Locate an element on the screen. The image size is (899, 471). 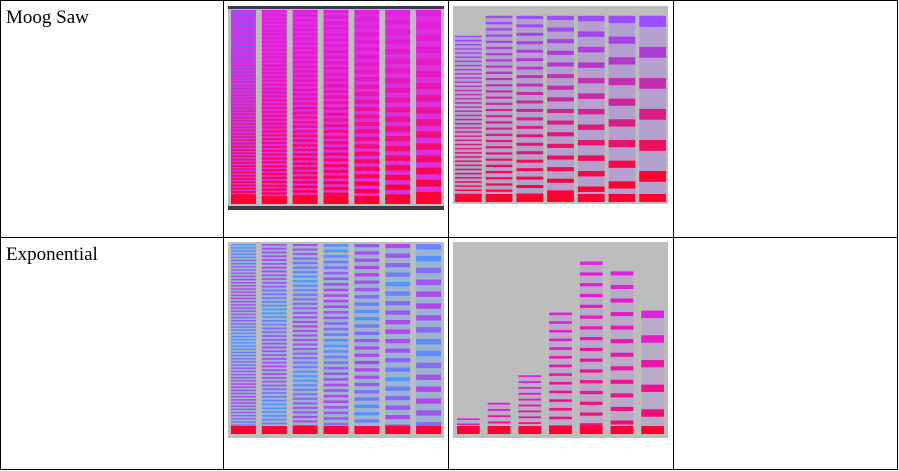
table-cell-label: Moog Saw is located at coordinates (112, 119).